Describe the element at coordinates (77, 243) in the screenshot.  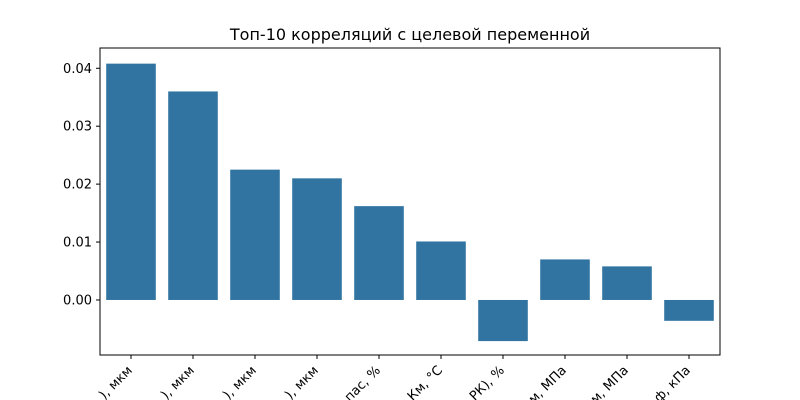
I see `y-tick-label: 0.01` at that location.